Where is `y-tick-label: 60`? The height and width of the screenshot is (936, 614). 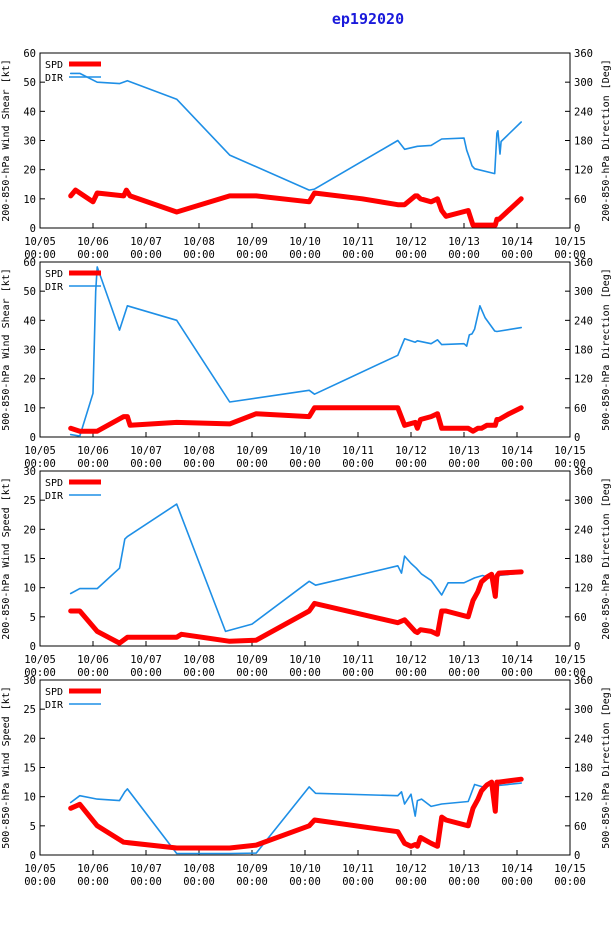 y-tick-label: 60 is located at coordinates (29, 54).